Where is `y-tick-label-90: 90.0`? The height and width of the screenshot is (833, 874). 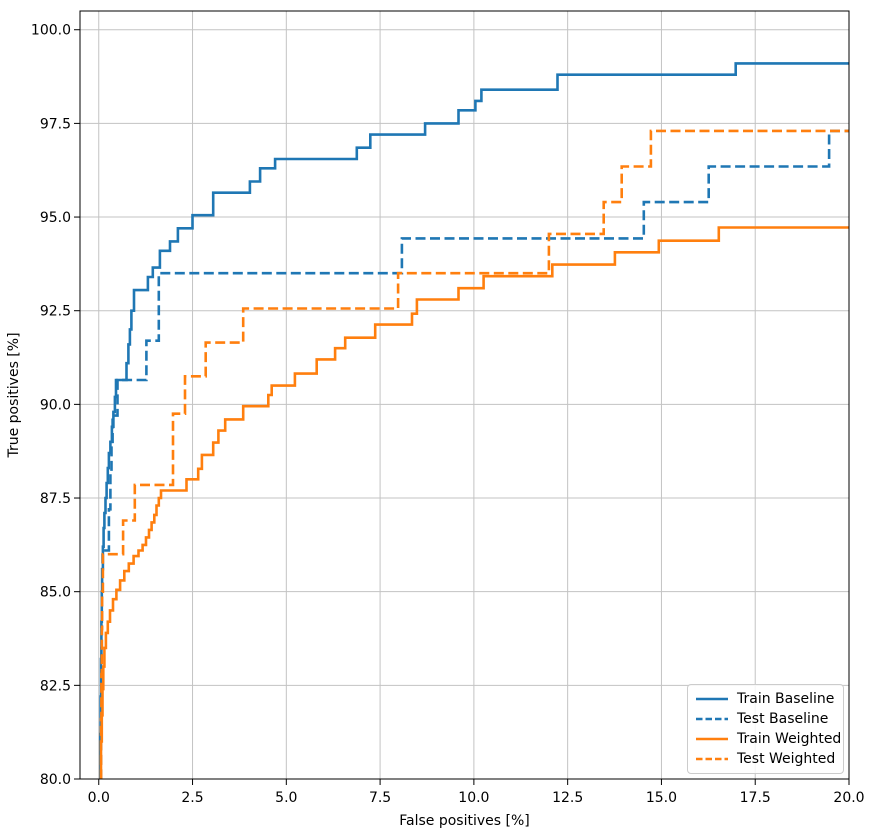 y-tick-label-90: 90.0 is located at coordinates (55, 405).